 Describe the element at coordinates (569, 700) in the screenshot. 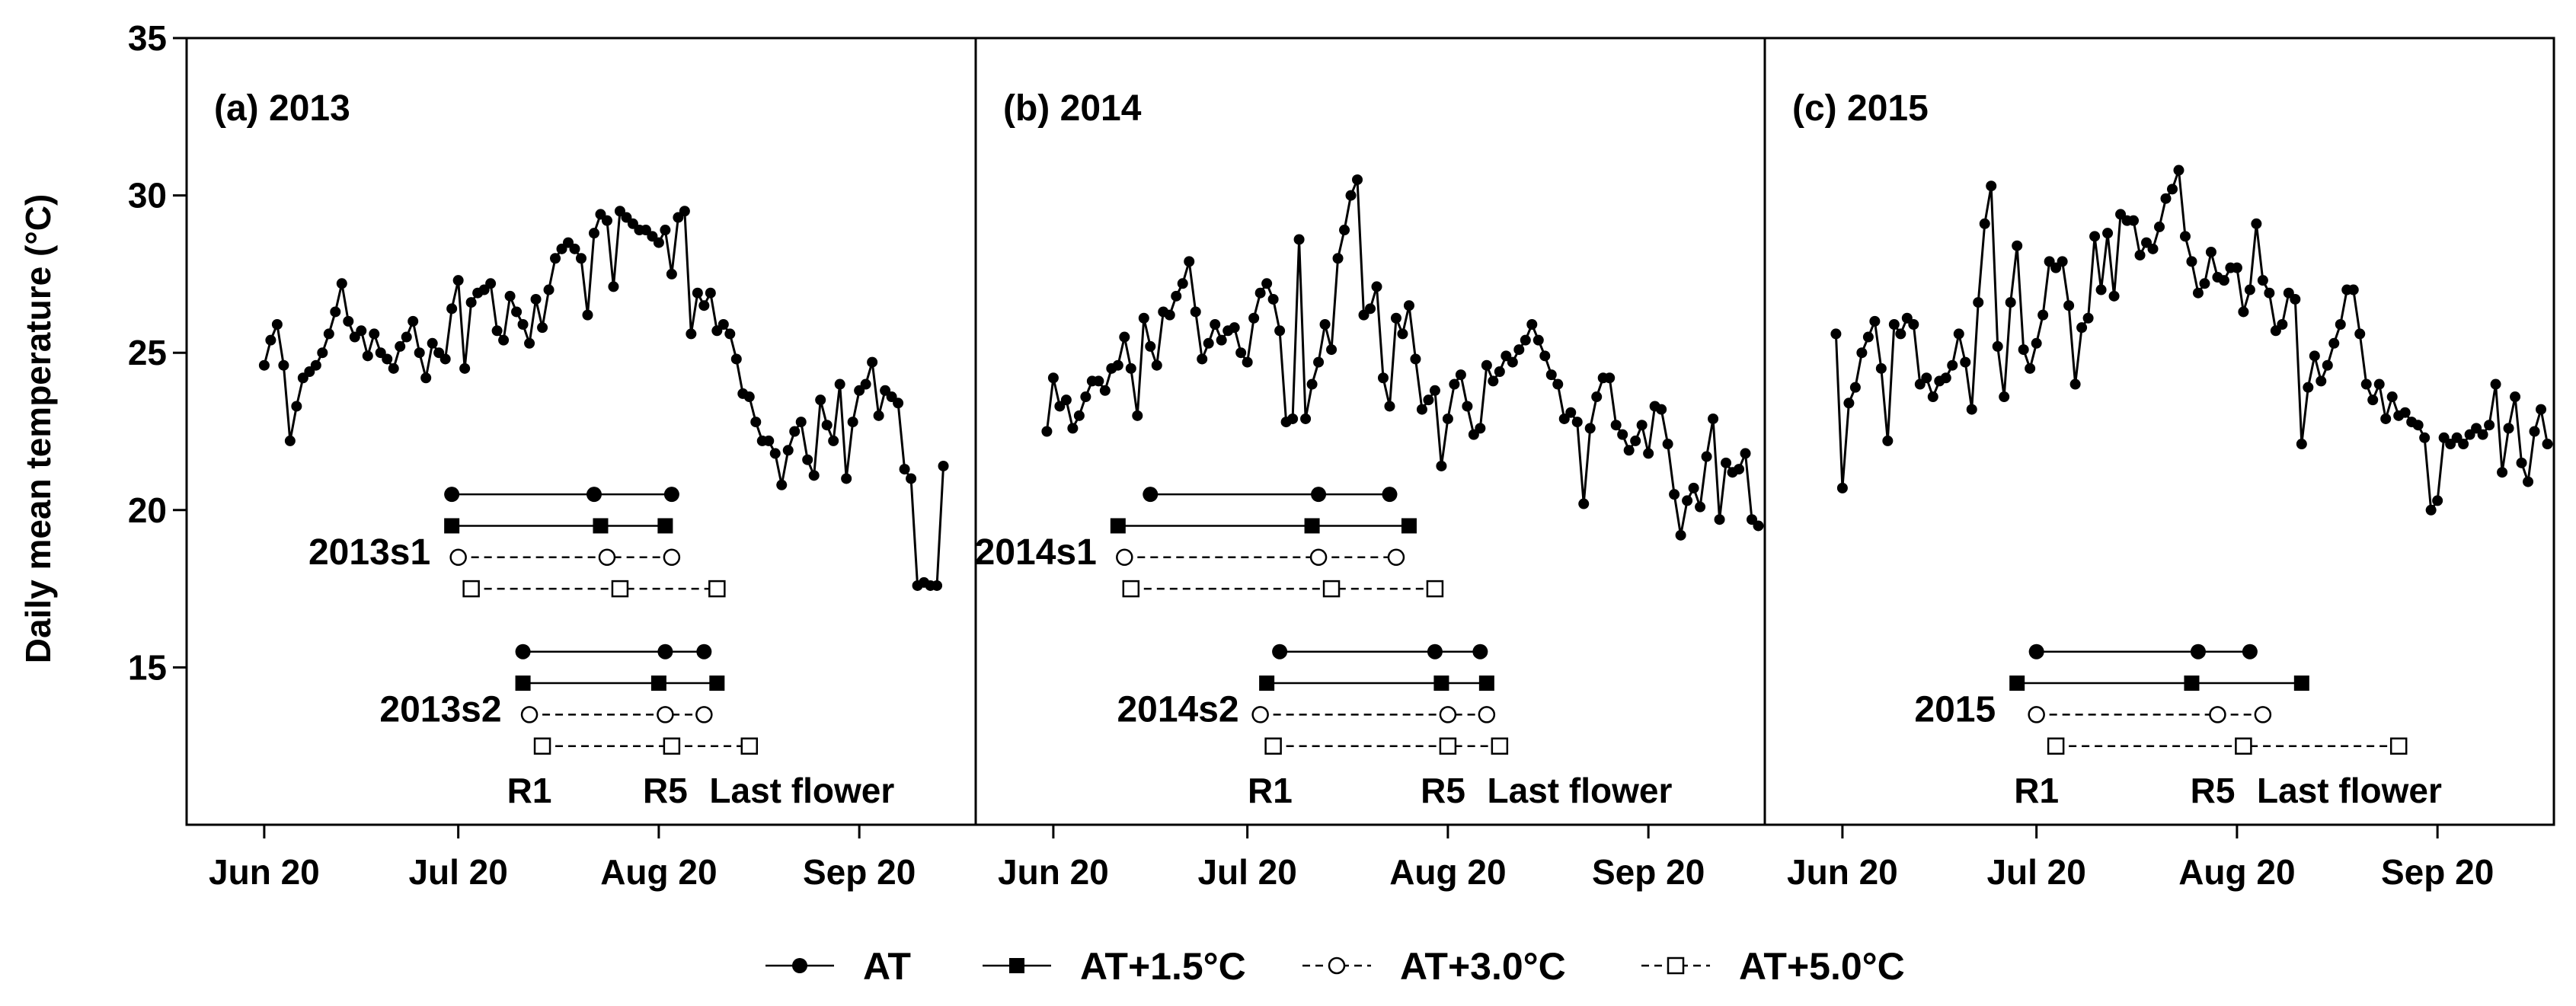

I see `sowing-group: 2013s2` at that location.